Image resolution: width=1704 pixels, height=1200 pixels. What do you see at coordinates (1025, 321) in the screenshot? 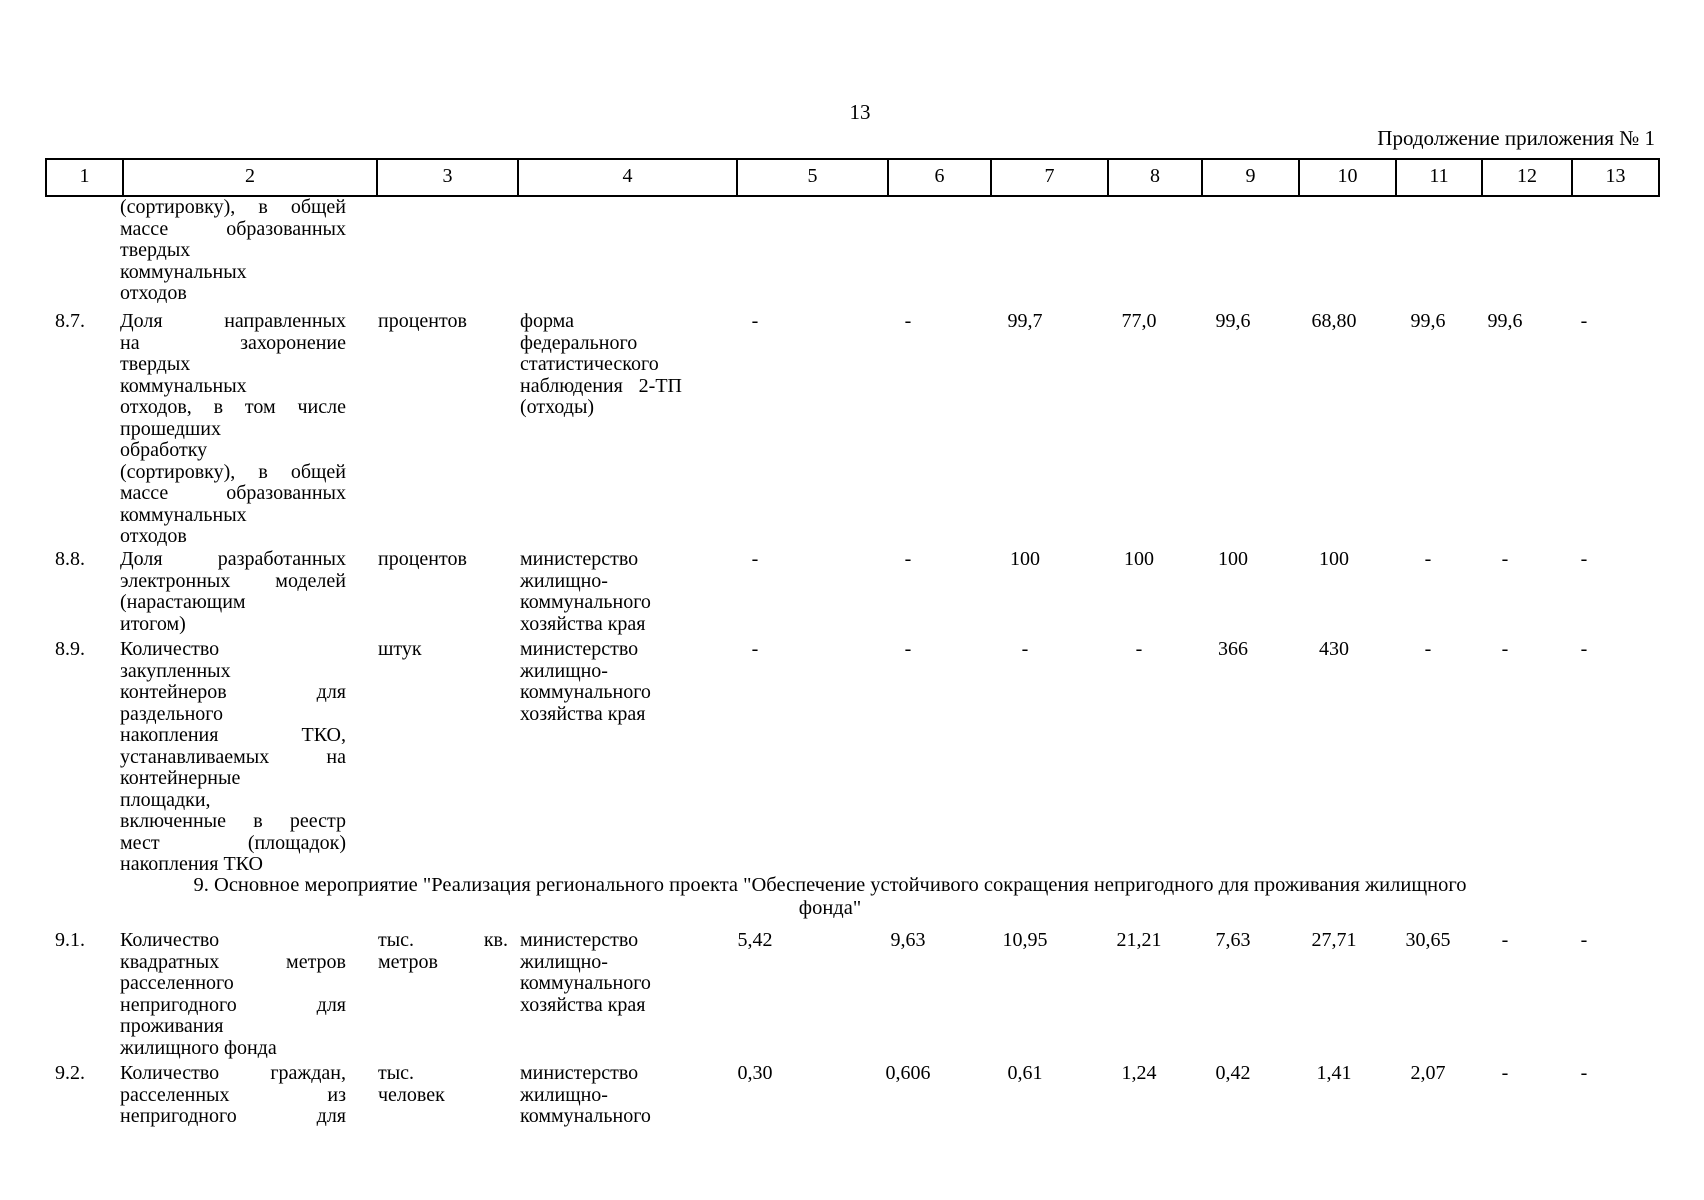
I see `value-cell-col7: 99,7` at bounding box center [1025, 321].